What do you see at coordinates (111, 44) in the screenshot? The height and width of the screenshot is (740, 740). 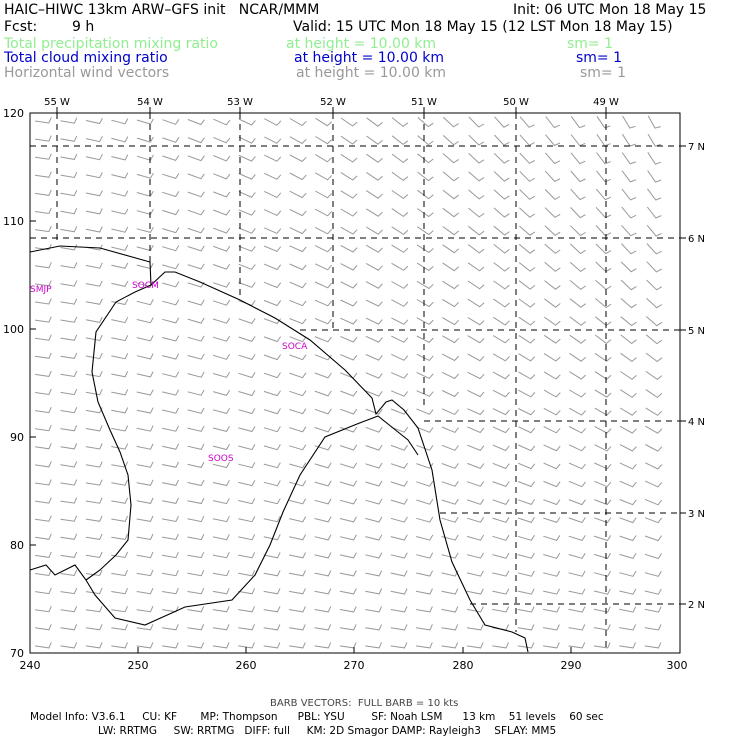 I see `field-precip-name: Total precipitation mixing ratio` at bounding box center [111, 44].